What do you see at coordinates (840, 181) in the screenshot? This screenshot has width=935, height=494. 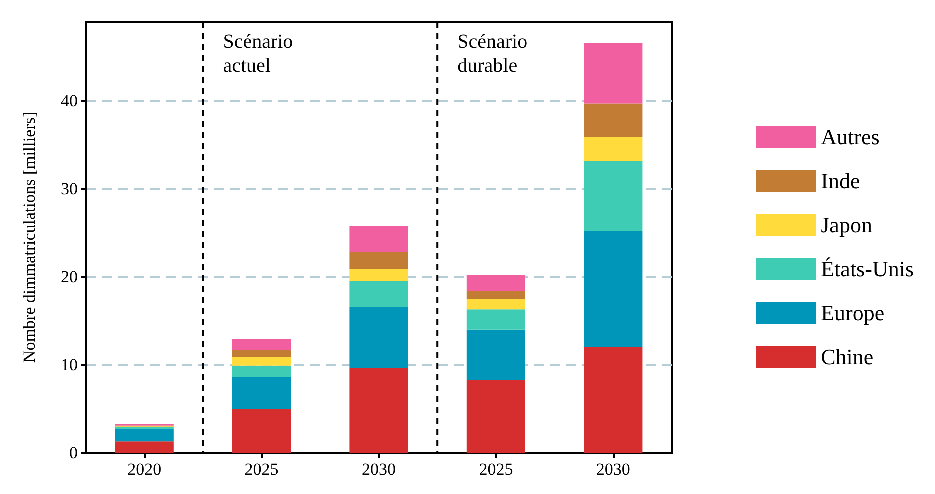 I see `legend-label: Inde` at bounding box center [840, 181].